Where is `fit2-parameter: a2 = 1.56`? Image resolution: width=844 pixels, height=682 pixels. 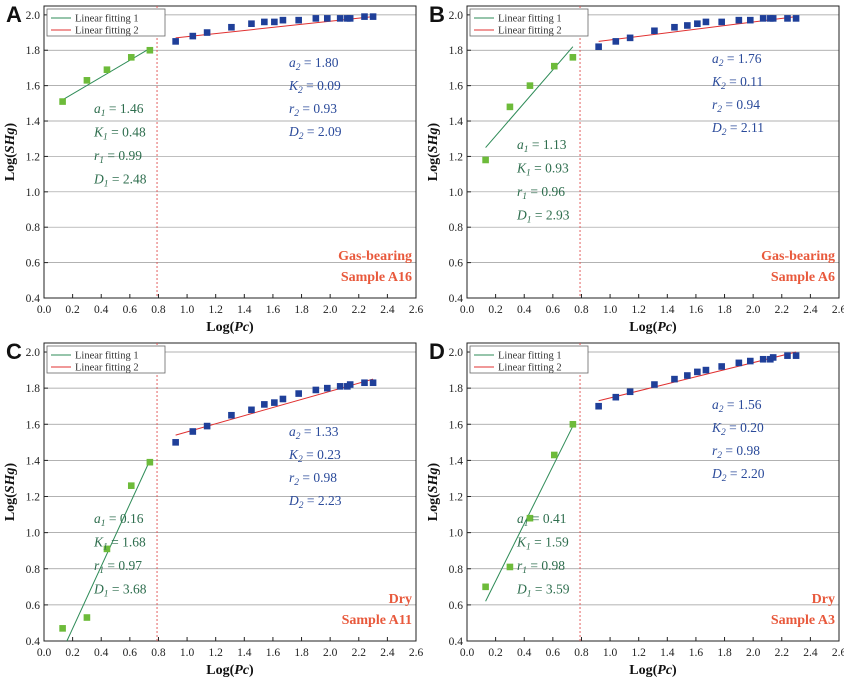 fit2-parameter: a2 = 1.56 is located at coordinates (737, 406).